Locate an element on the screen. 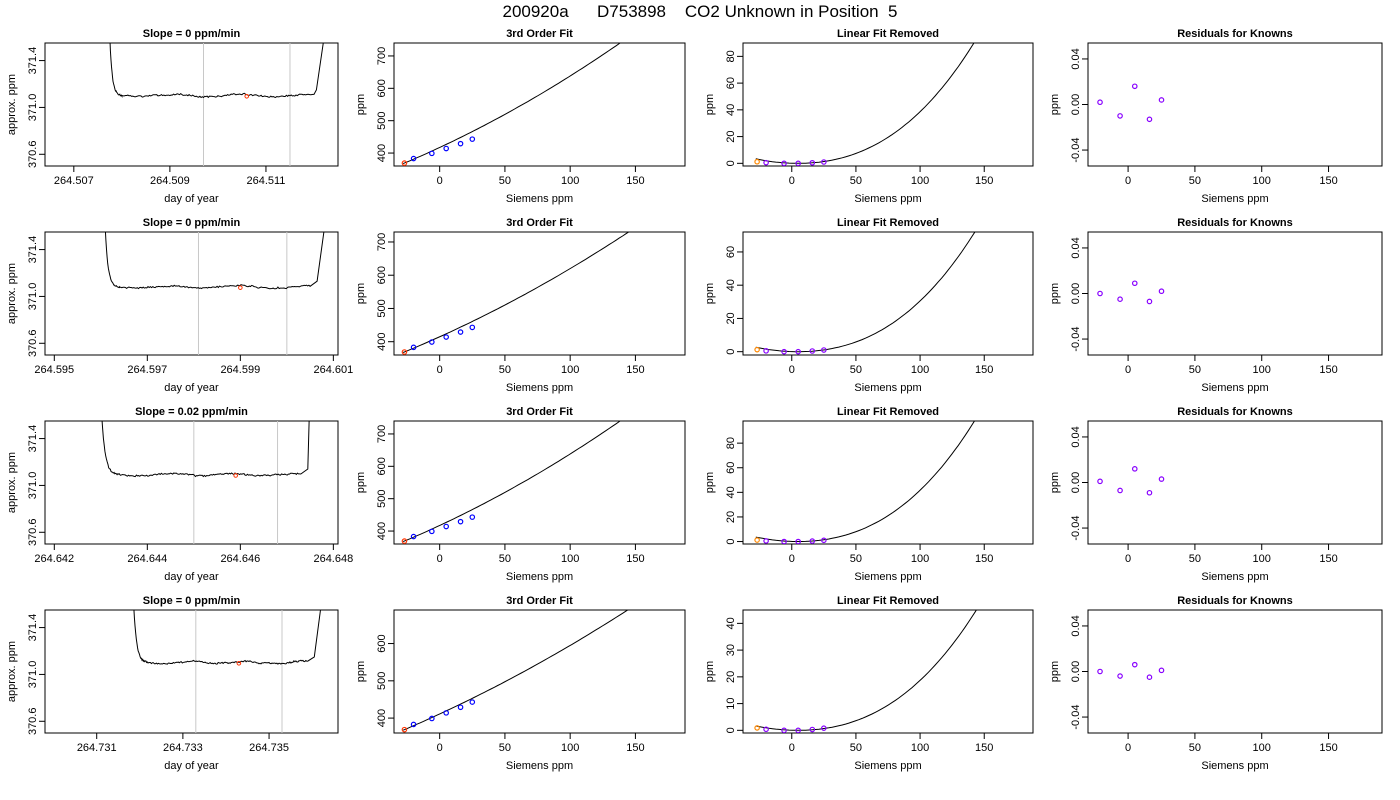  x-axis-label: Siemens ppm is located at coordinates (1234, 766).